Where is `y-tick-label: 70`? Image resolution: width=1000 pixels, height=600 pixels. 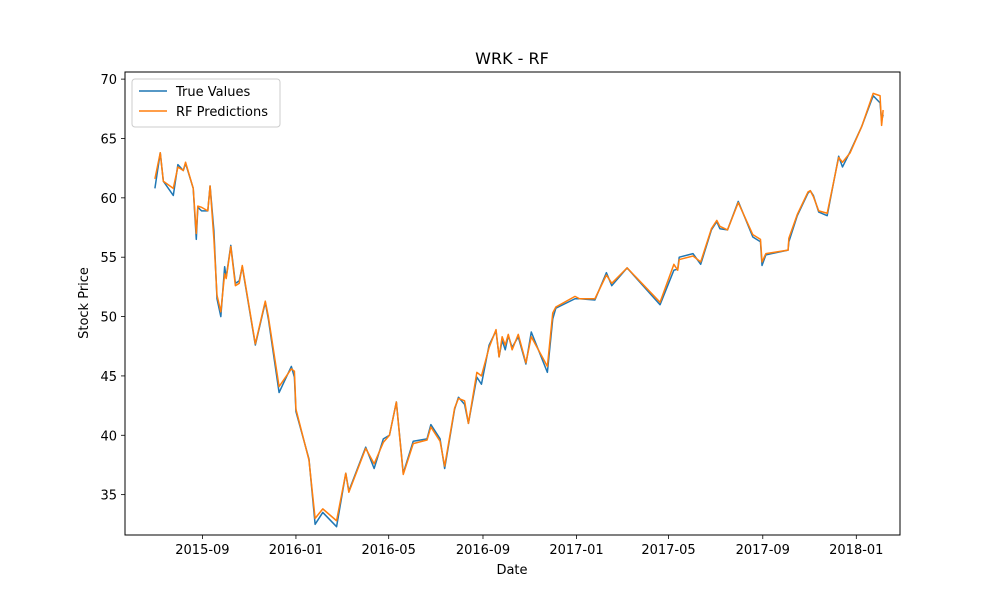 y-tick-label: 70 is located at coordinates (108, 80).